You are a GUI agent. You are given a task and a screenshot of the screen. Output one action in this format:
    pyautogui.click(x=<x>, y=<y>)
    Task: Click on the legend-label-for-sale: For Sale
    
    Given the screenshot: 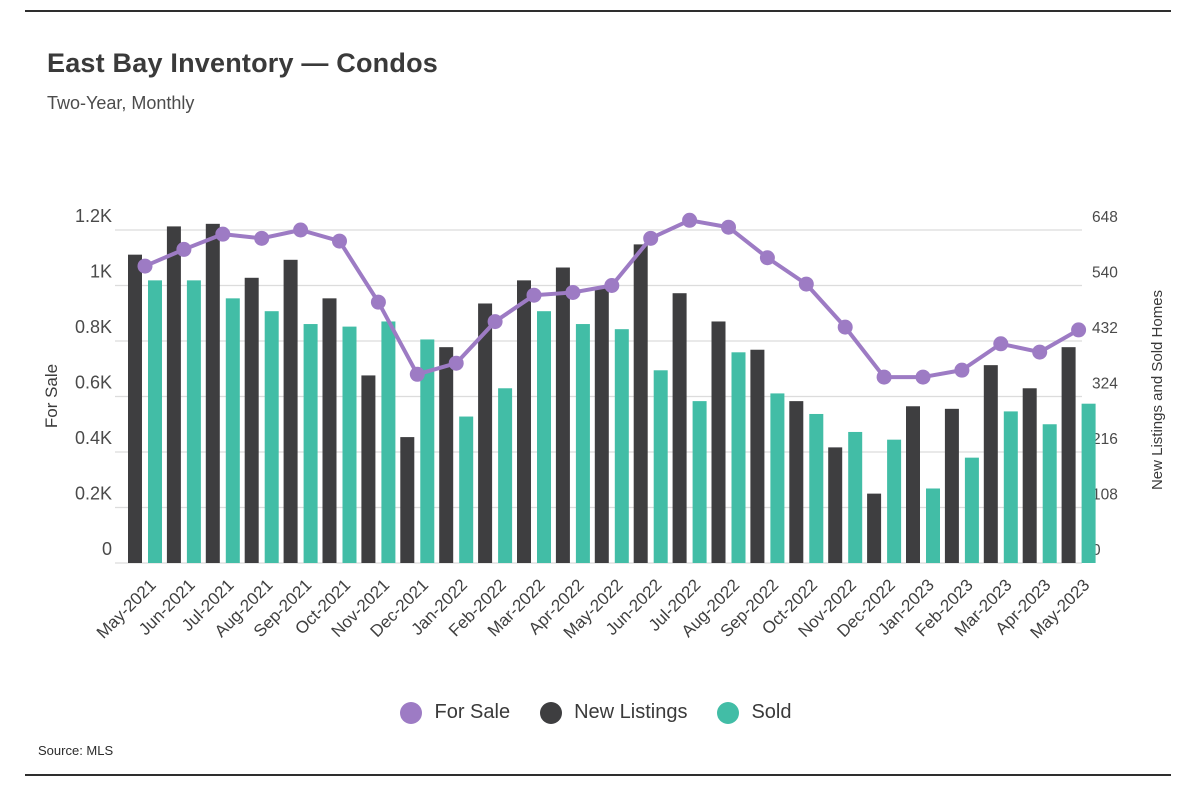 What is the action you would take?
    pyautogui.click(x=472, y=712)
    